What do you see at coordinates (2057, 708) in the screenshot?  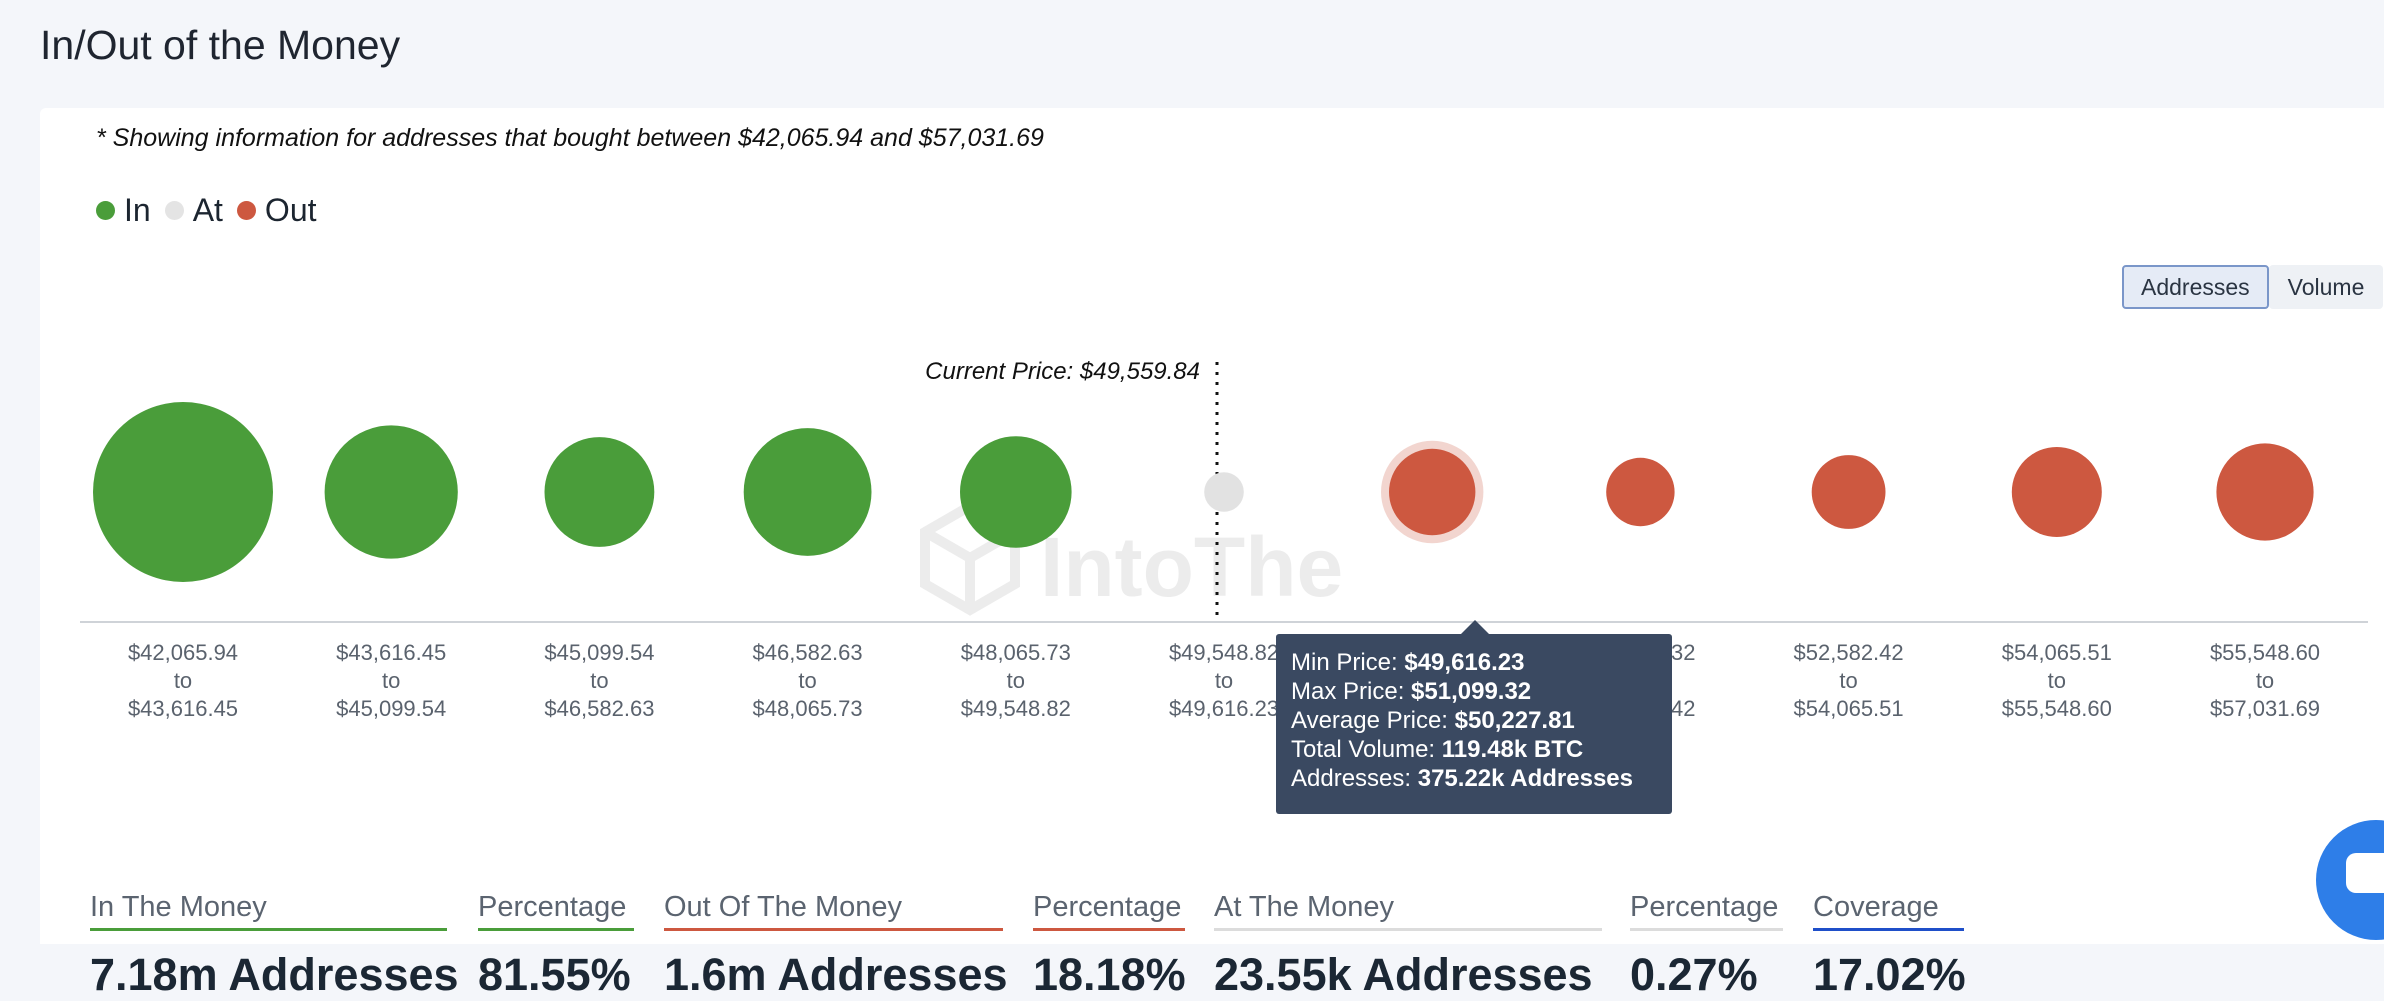 I see `x-tick-to: $55,548.60` at bounding box center [2057, 708].